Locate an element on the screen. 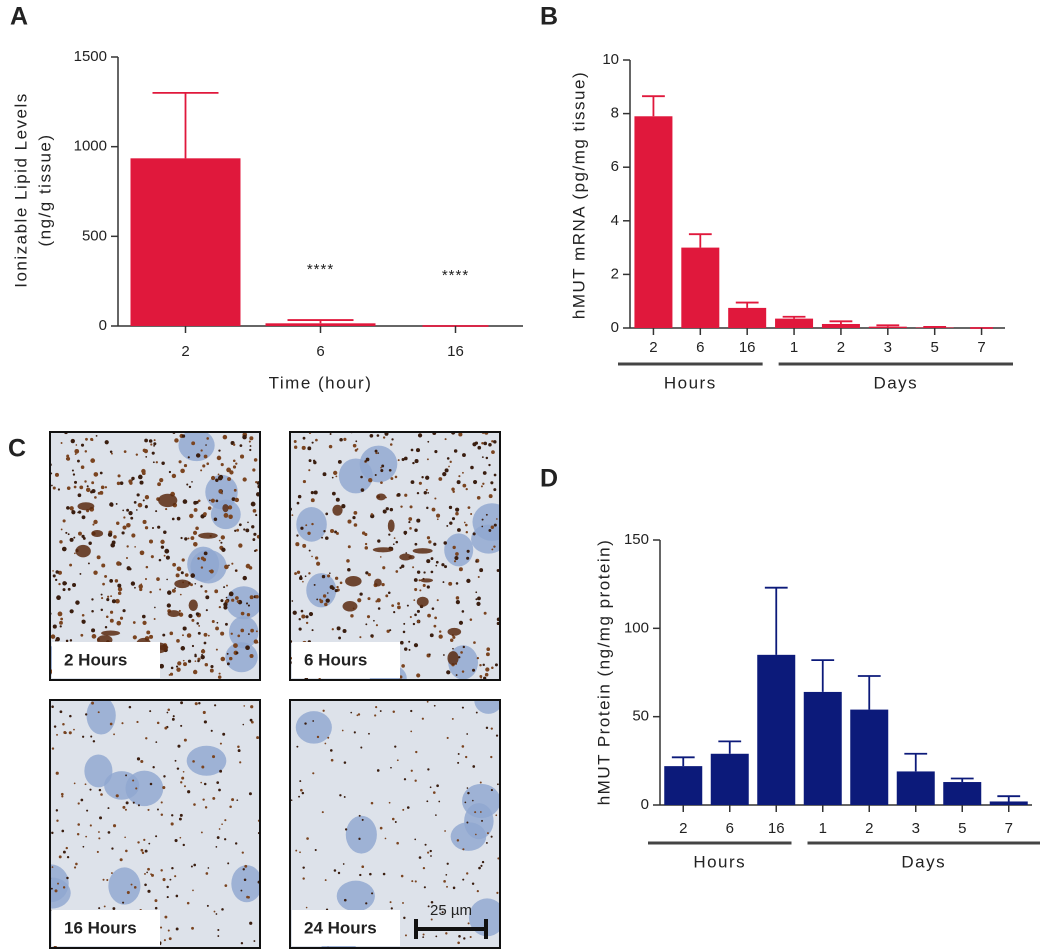 The height and width of the screenshot is (951, 1050). group-label: Hours is located at coordinates (690, 382).